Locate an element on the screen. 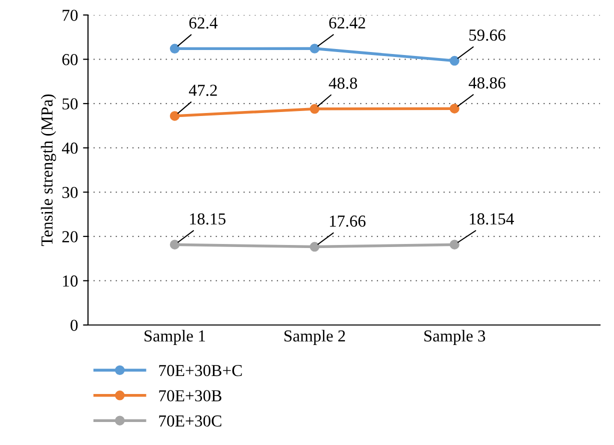  y-tick-label: 70 is located at coordinates (70, 15).